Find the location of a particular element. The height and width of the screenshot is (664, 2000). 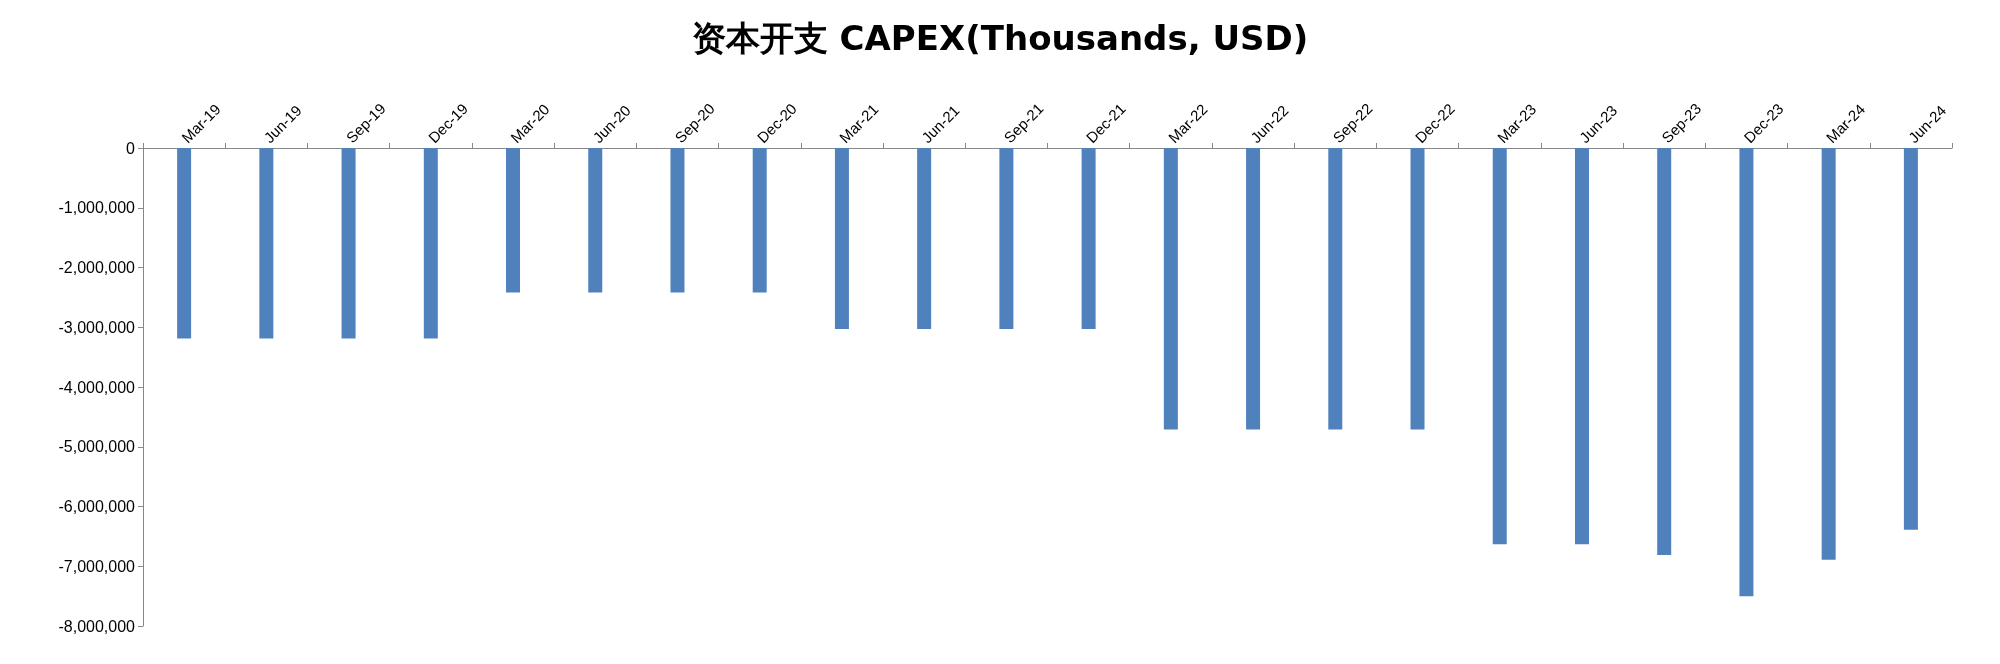

y-tick-label: -6,000,000 is located at coordinates (97, 506).